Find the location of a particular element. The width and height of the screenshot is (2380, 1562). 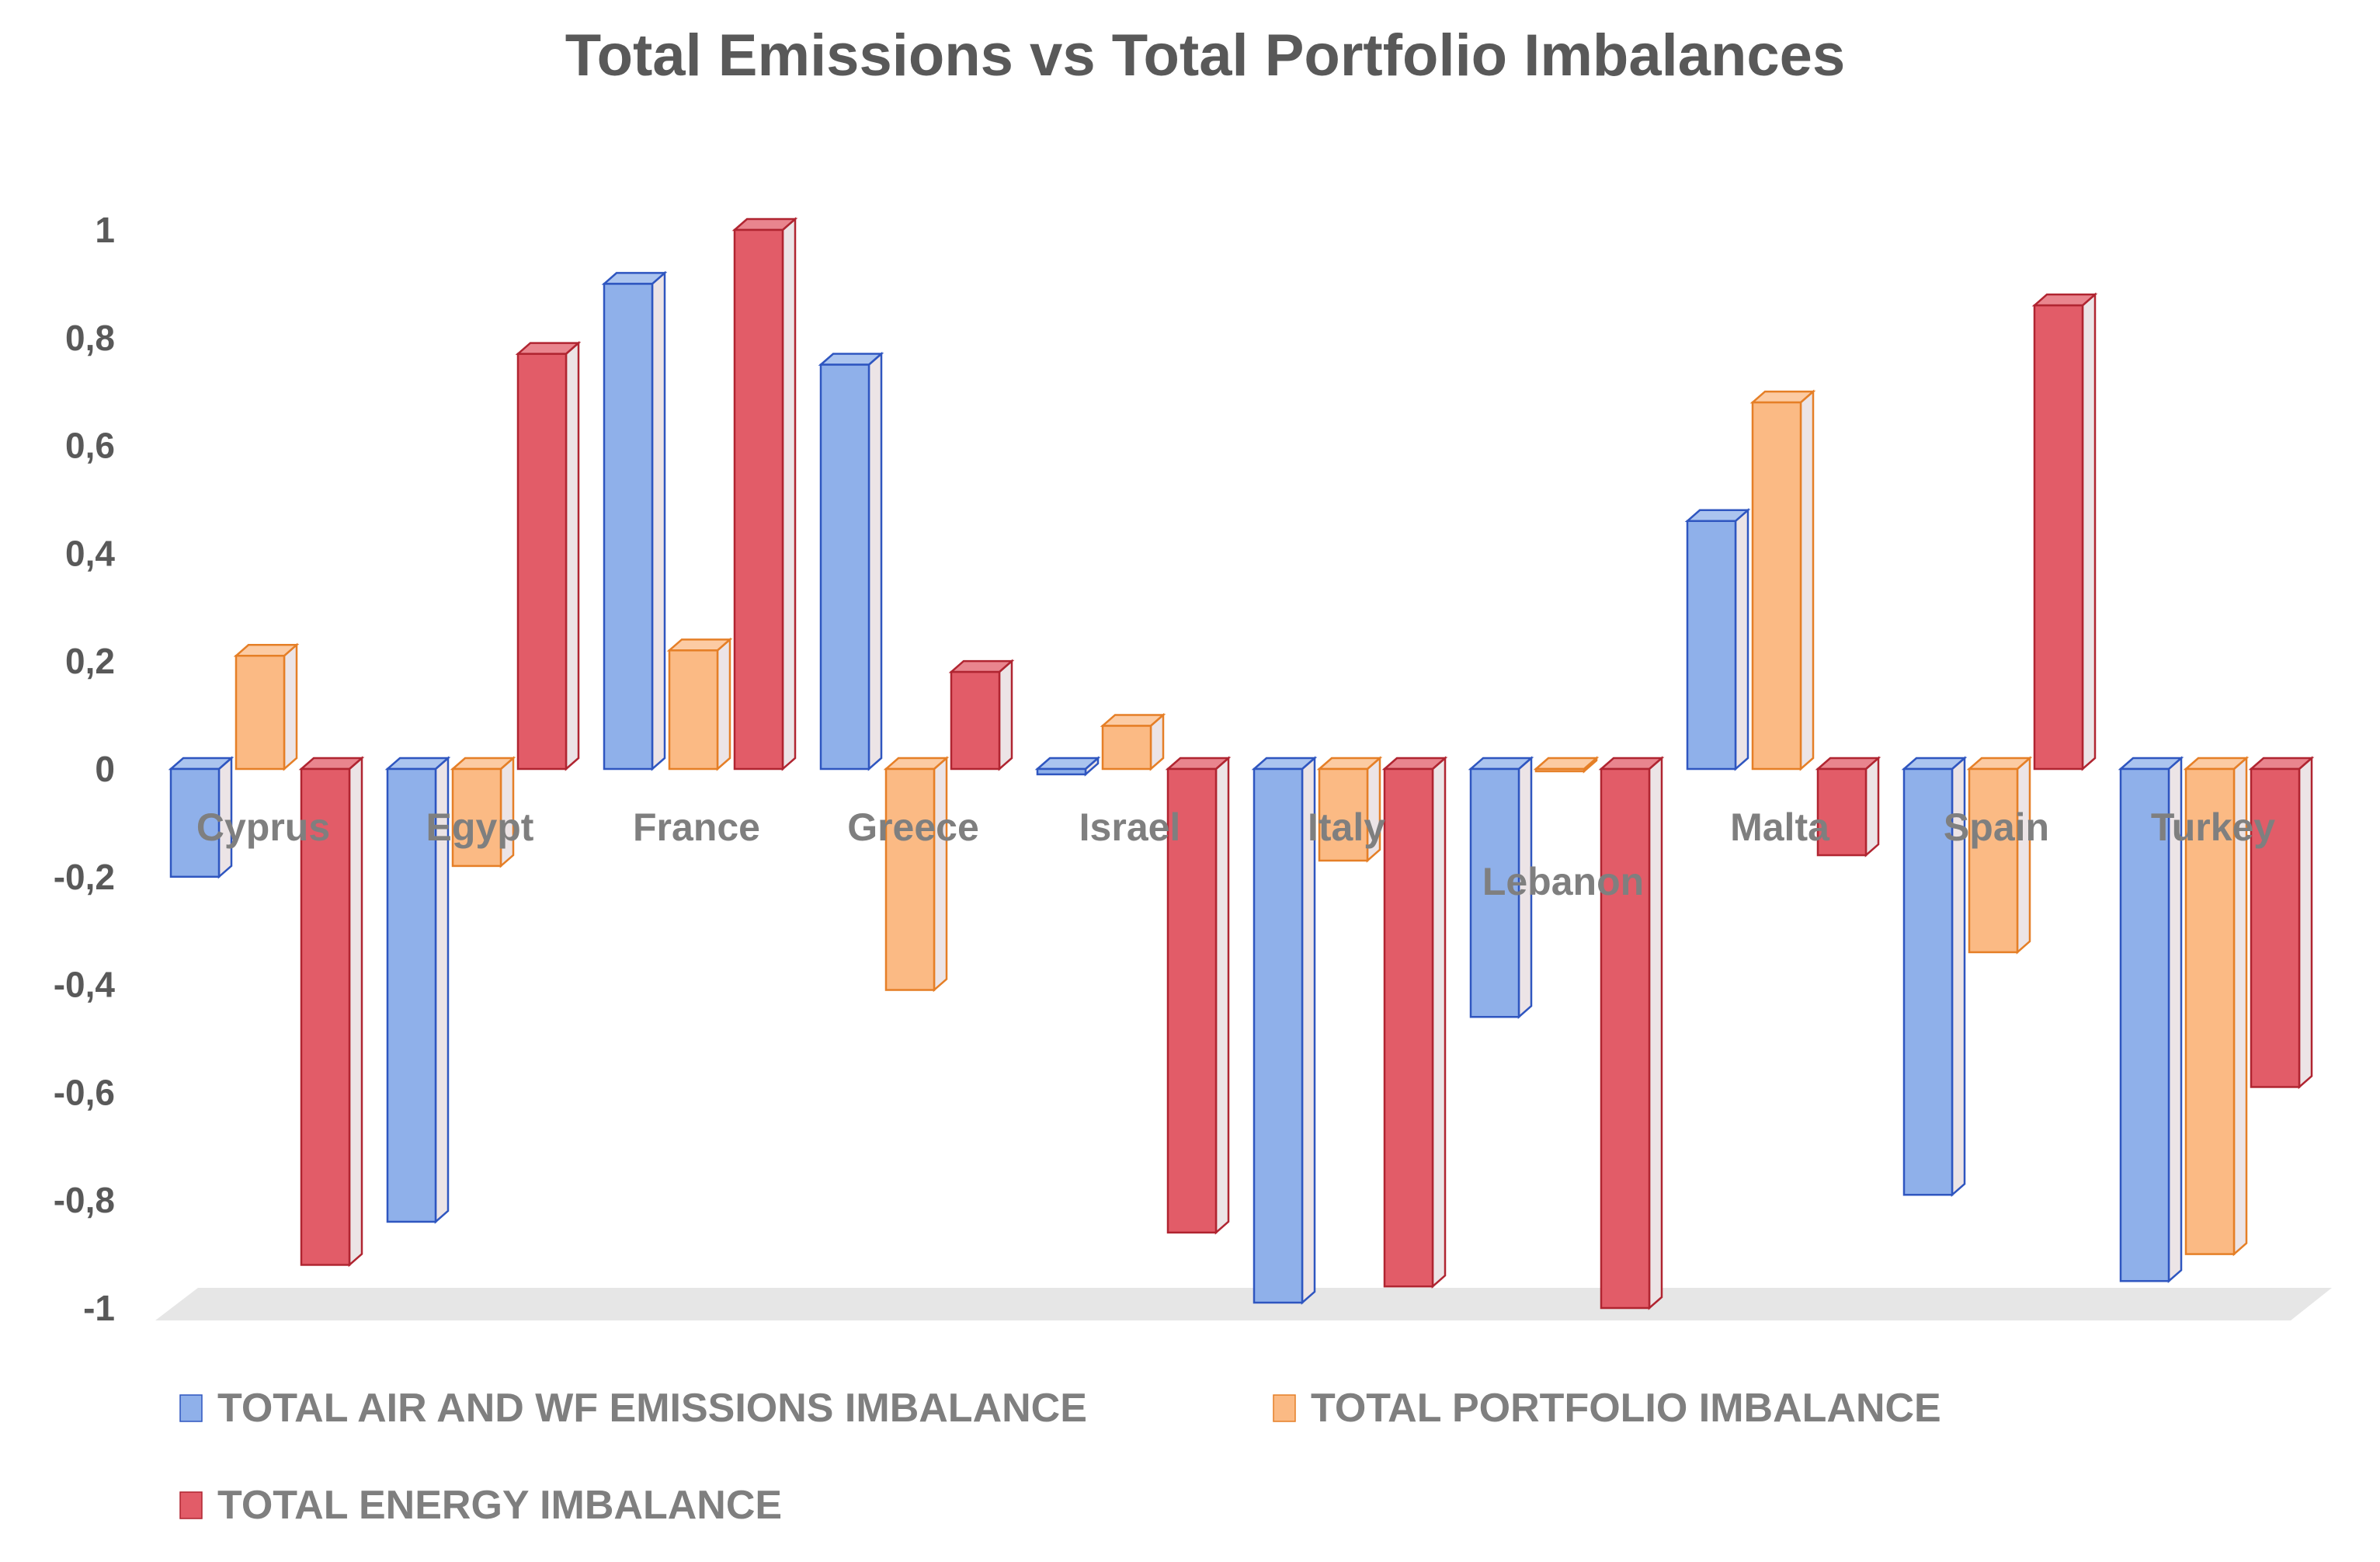

category-label-israel: Israel is located at coordinates (1130, 827).